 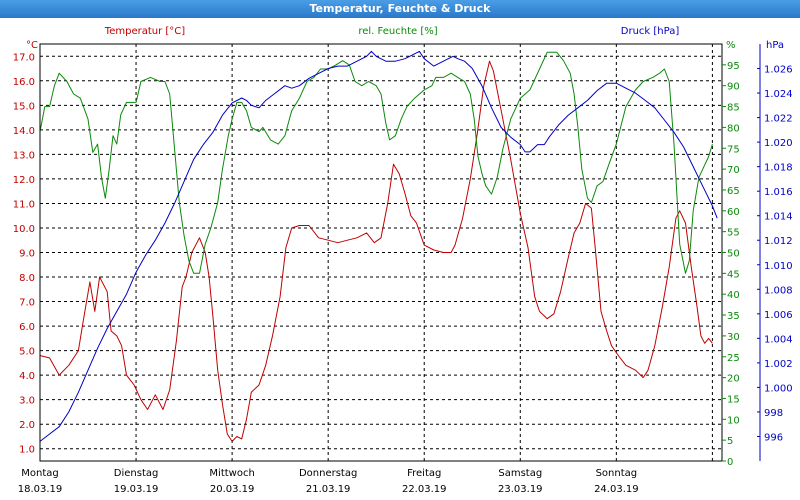 I want to click on humidity-tick-label: 60, so click(x=733, y=212).